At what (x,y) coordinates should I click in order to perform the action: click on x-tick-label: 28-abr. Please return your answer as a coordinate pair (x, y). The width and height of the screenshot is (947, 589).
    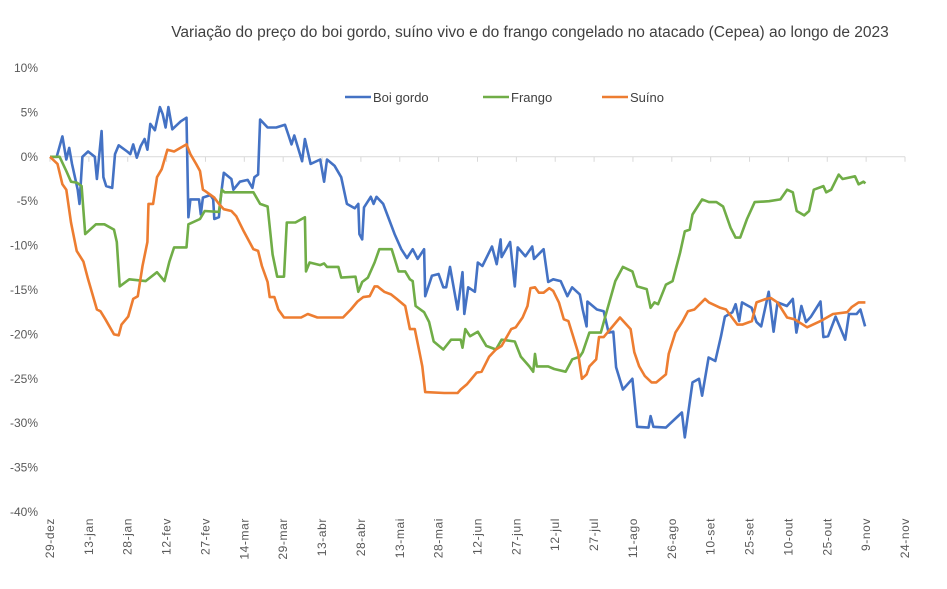
    Looking at the image, I should click on (361, 537).